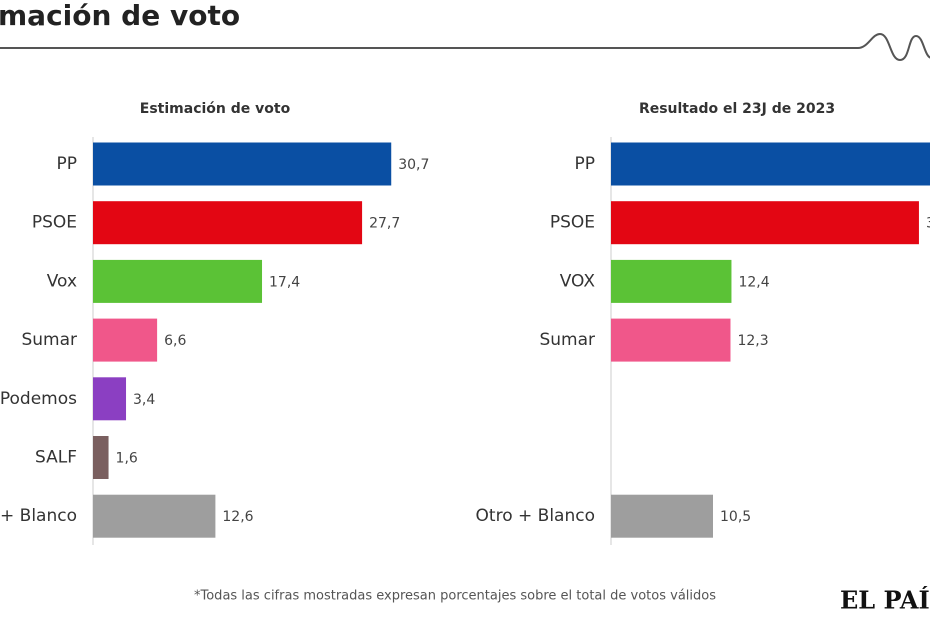 The height and width of the screenshot is (624, 930). Describe the element at coordinates (735, 517) in the screenshot. I see `value-label: 10,5` at that location.